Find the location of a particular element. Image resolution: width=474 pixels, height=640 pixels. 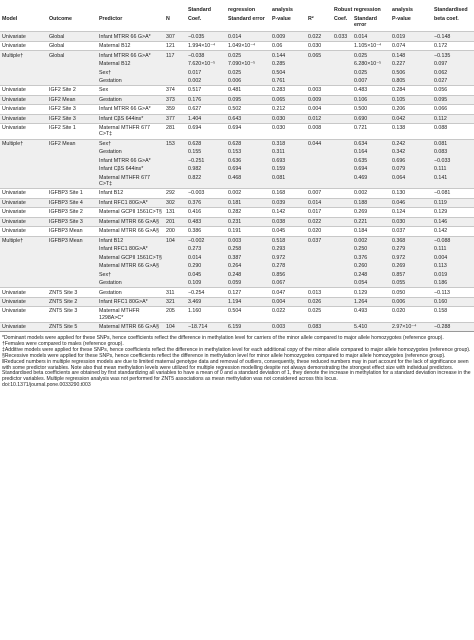

cell-coef: 0.014 is located at coordinates (195, 257).